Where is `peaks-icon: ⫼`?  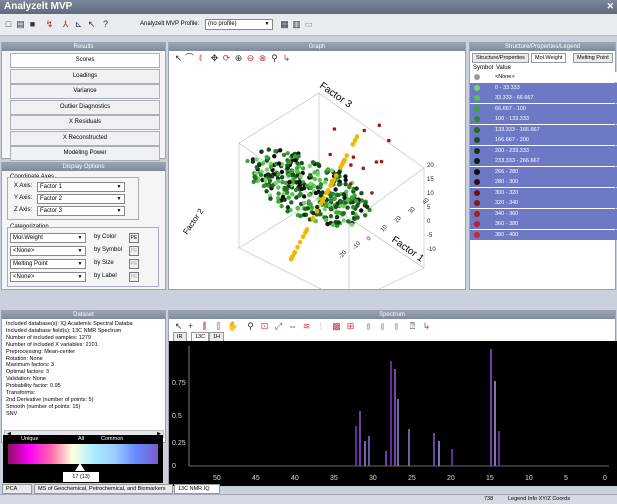 peaks-icon: ⫼ is located at coordinates (204, 326).